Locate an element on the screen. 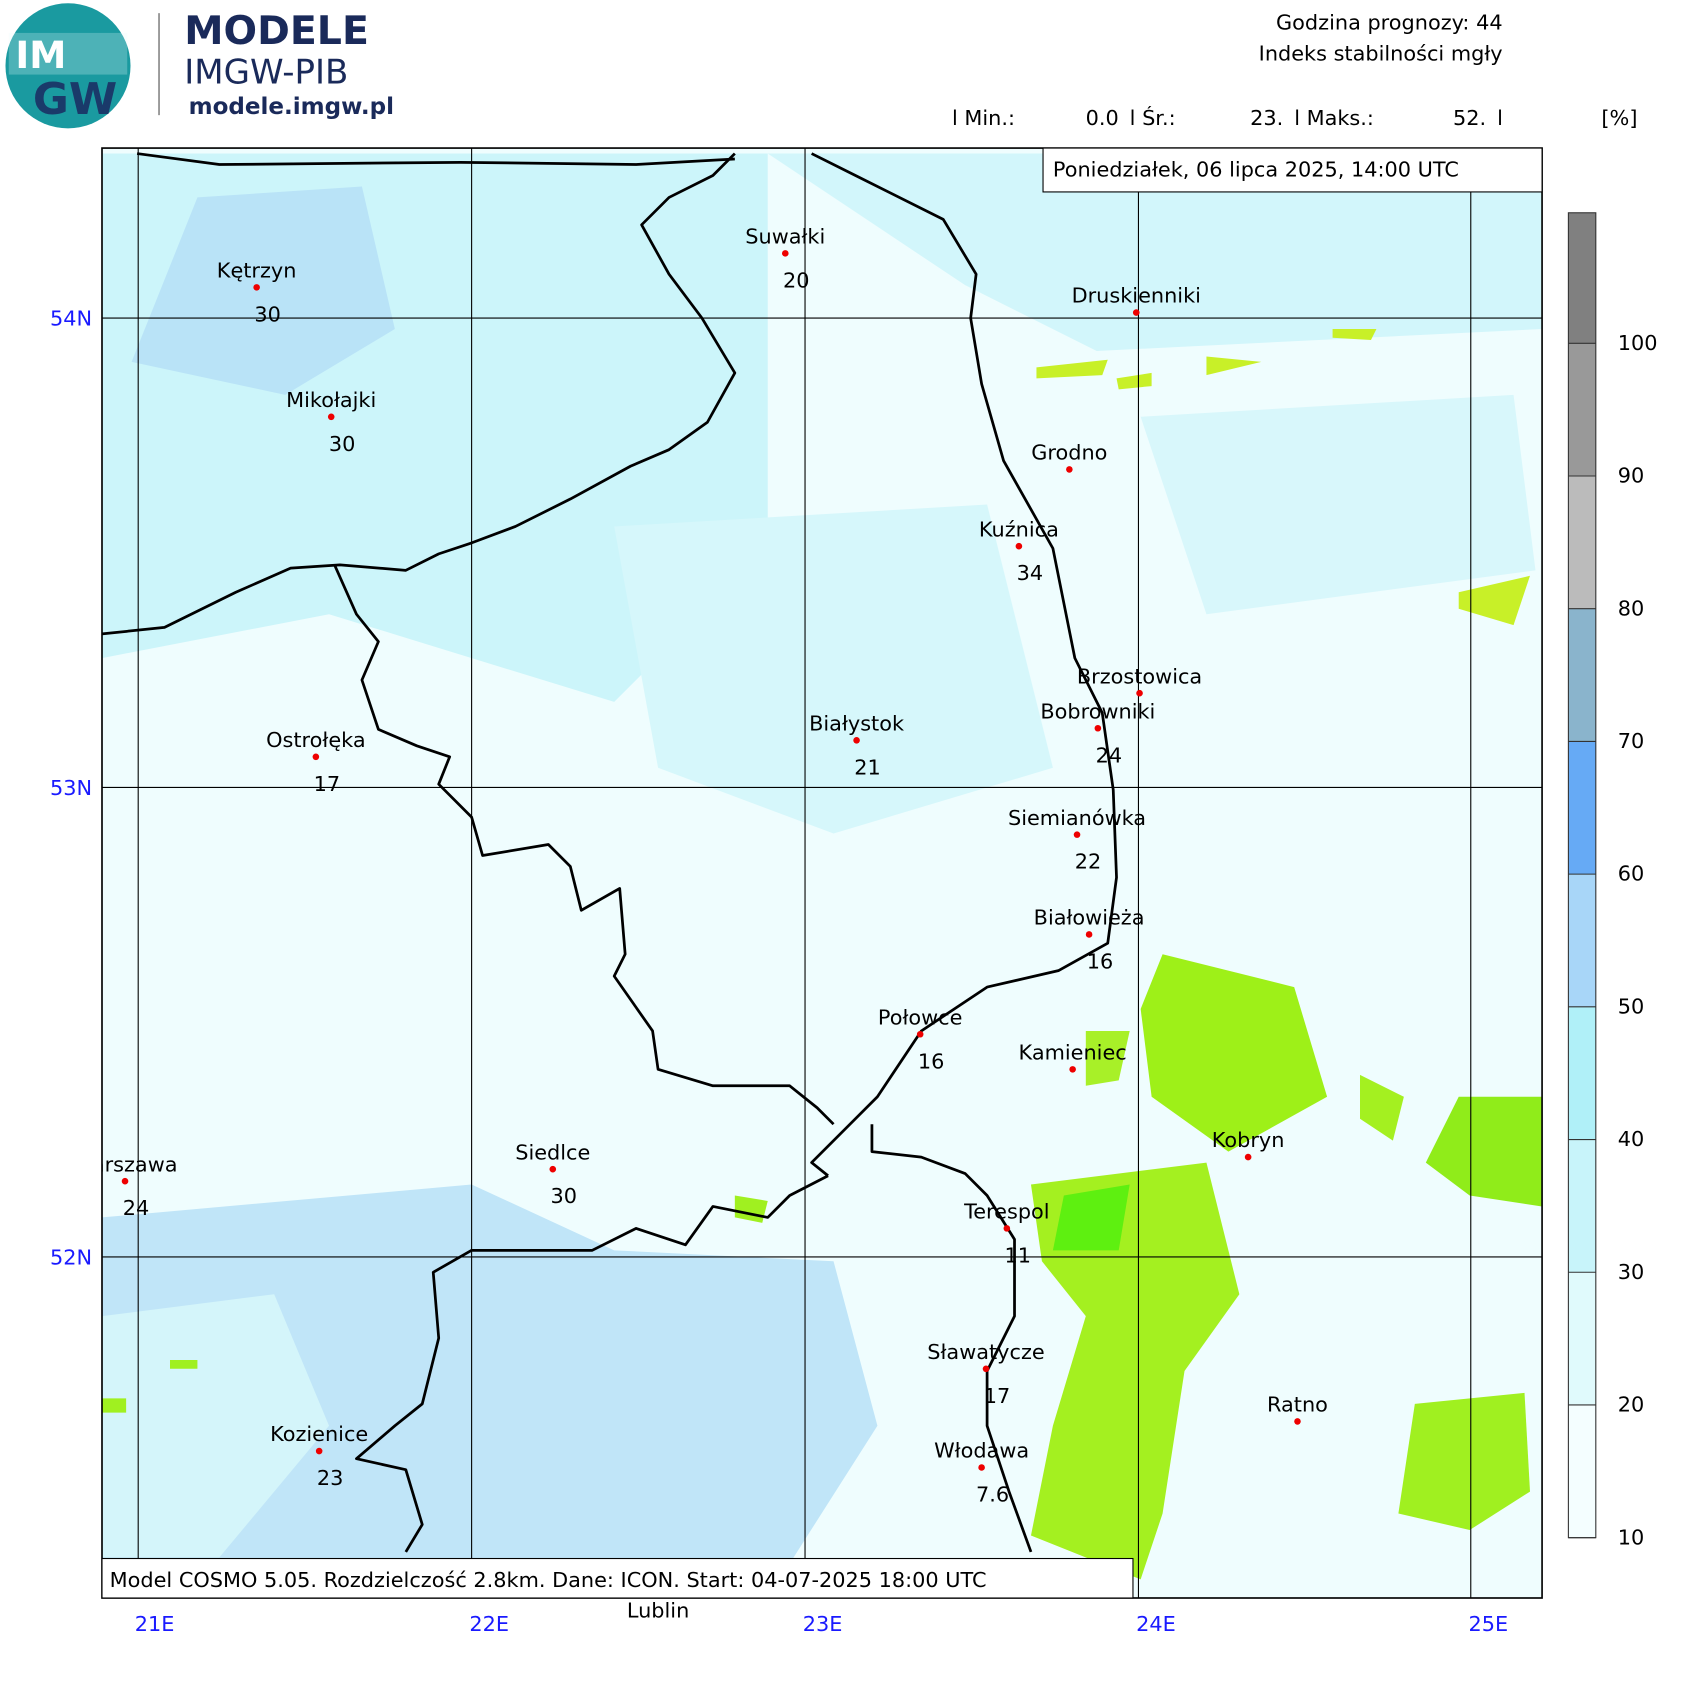 The width and height of the screenshot is (1700, 1700). city-value: 16 is located at coordinates (931, 1061).